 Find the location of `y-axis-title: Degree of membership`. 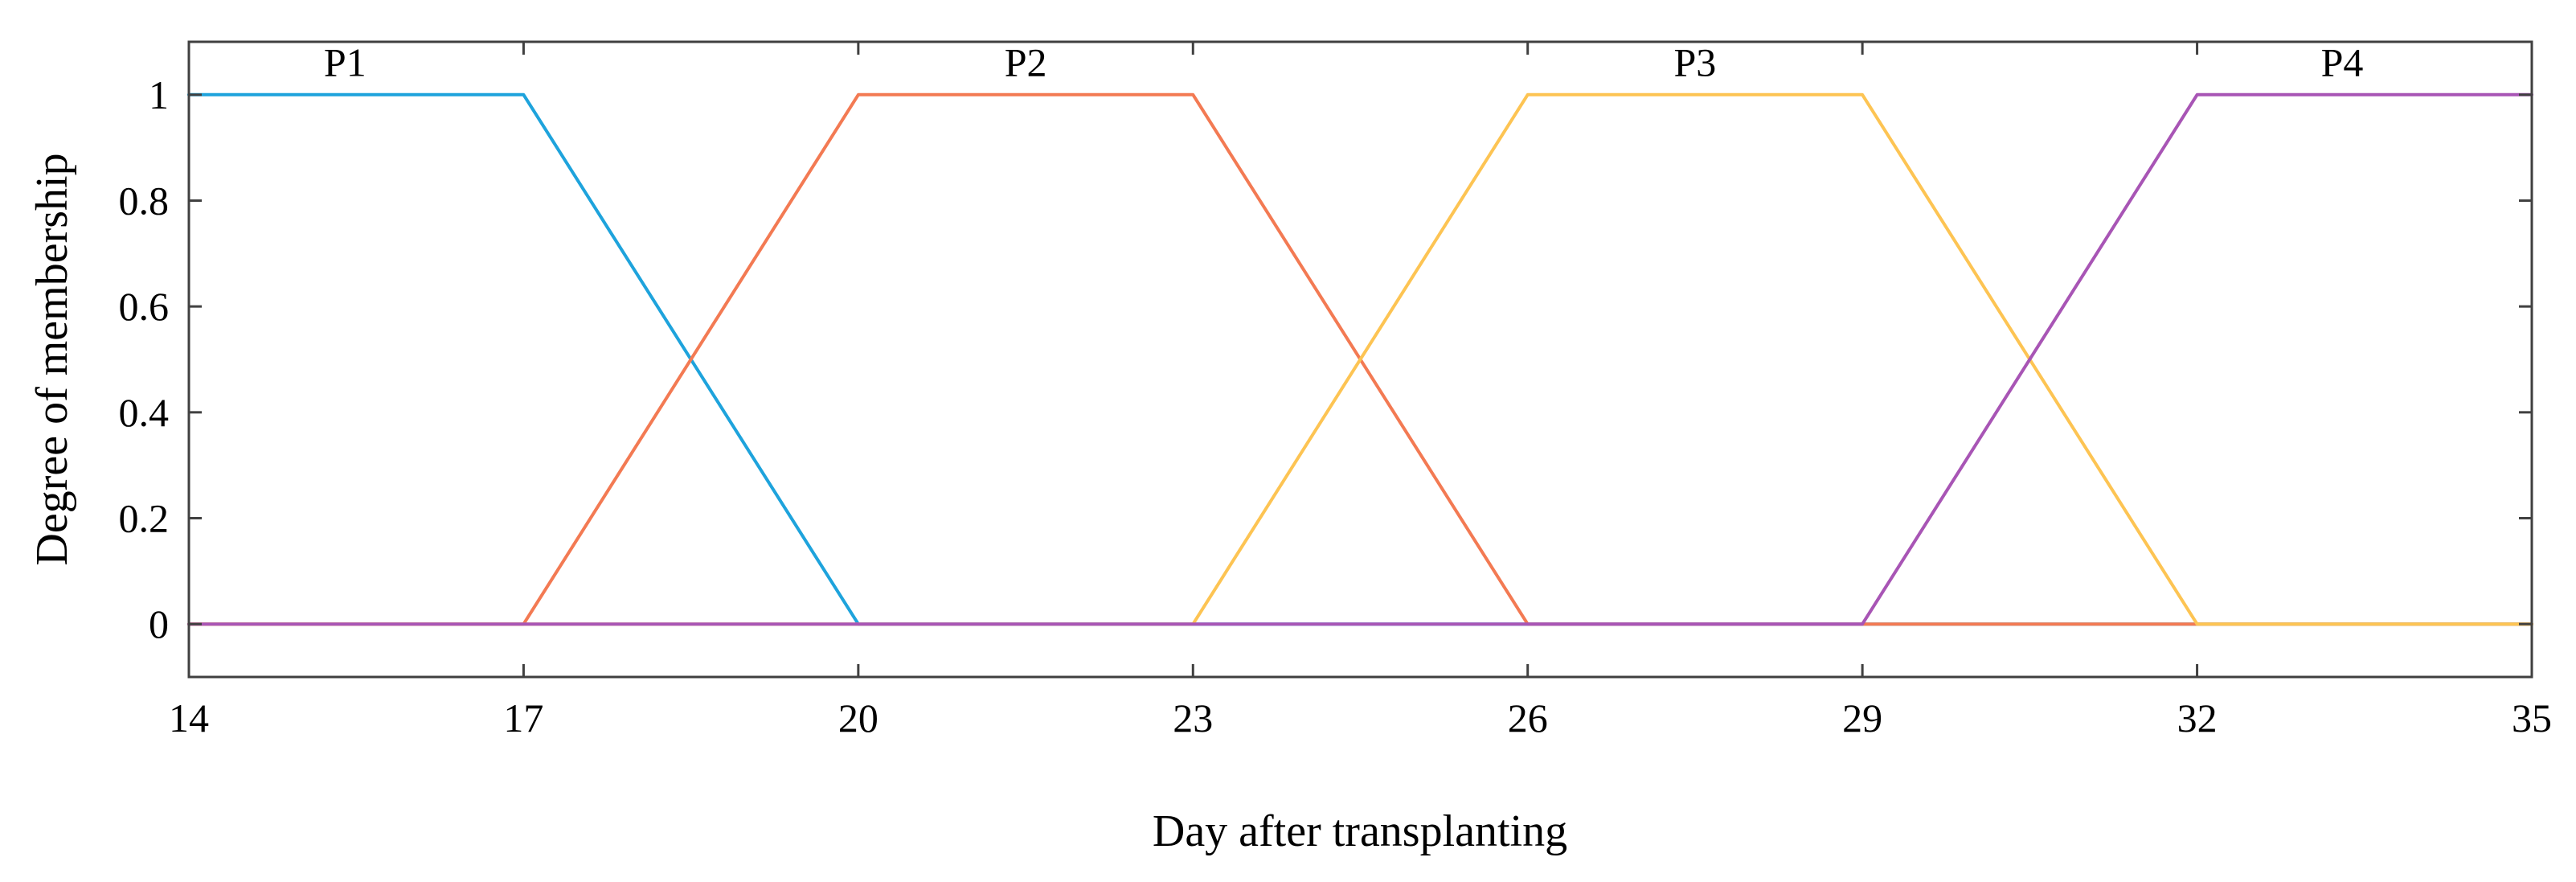

y-axis-title: Degree of membership is located at coordinates (52, 359).